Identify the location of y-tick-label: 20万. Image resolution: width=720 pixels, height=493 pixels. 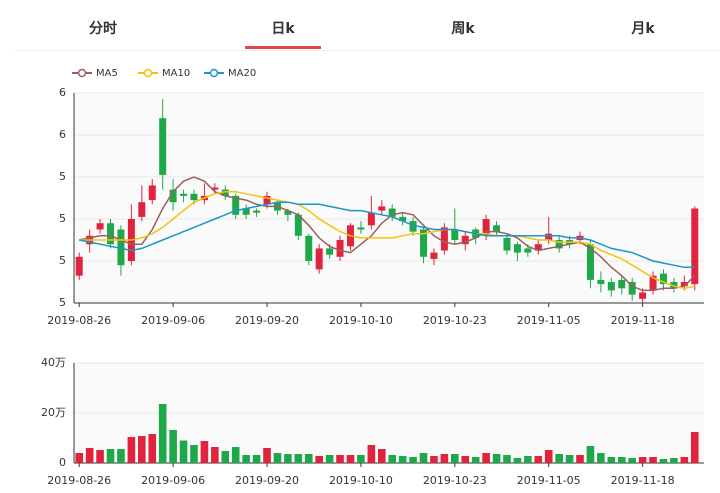
(53, 412).